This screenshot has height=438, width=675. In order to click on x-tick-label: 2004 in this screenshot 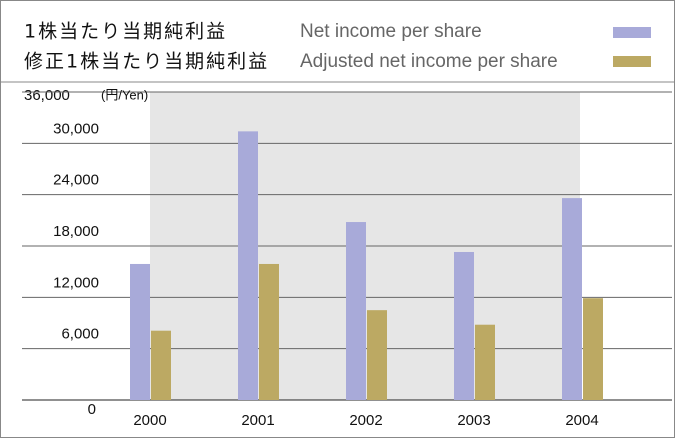, I will do `click(581, 420)`.